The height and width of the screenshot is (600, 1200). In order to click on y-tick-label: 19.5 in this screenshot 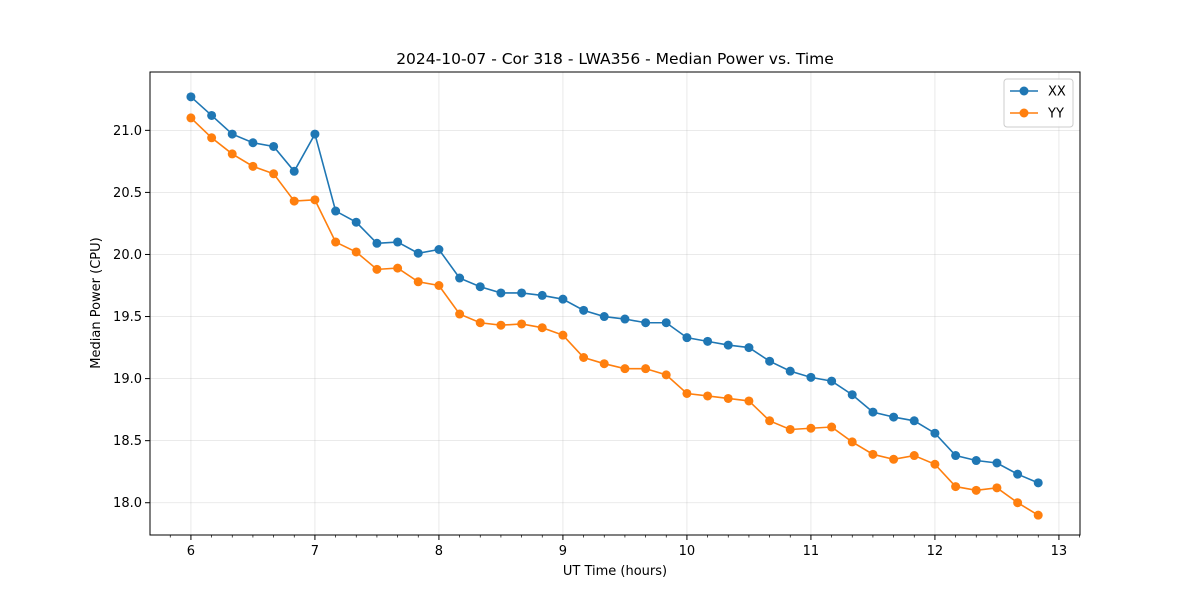, I will do `click(127, 317)`.